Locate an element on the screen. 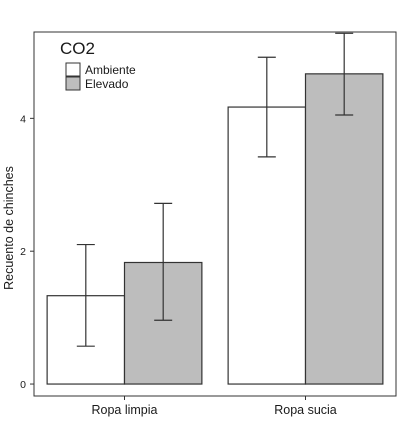 The width and height of the screenshot is (400, 440). bar-ropa-sucia-elevado is located at coordinates (344, 229).